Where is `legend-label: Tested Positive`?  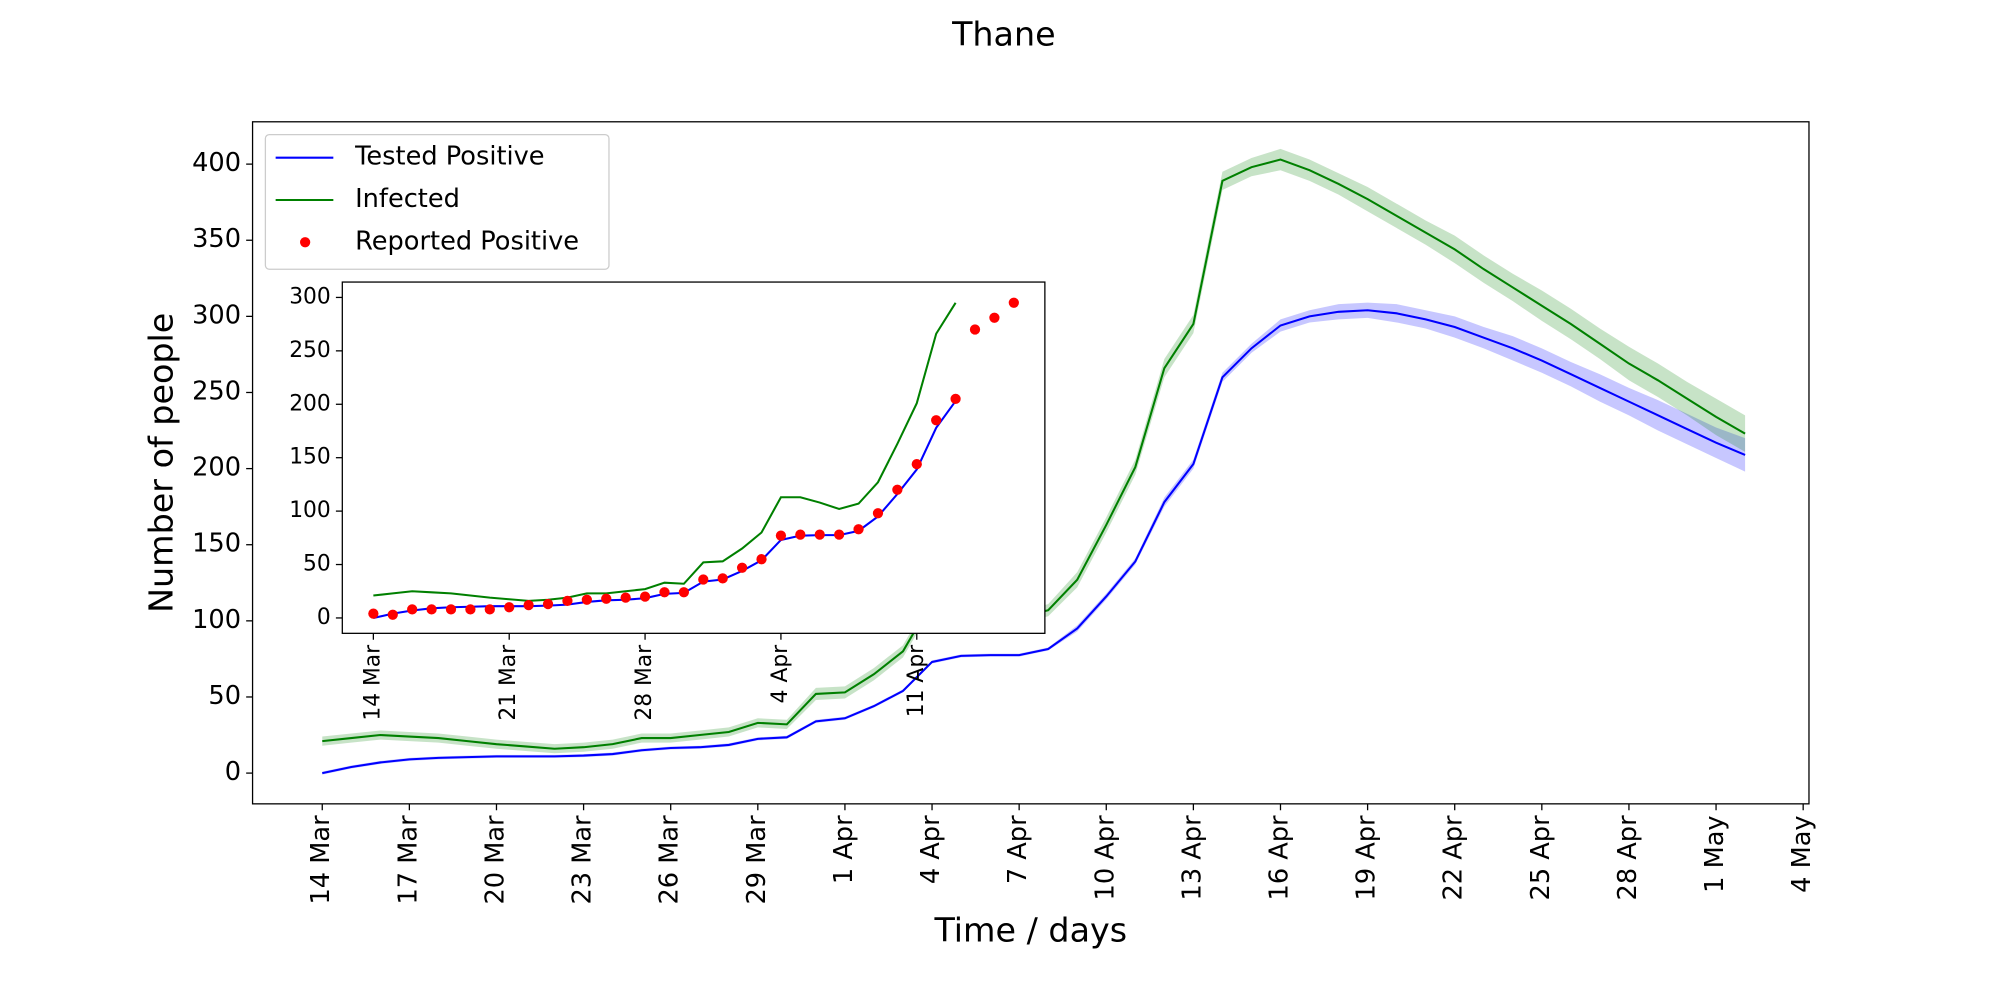 legend-label: Tested Positive is located at coordinates (449, 157).